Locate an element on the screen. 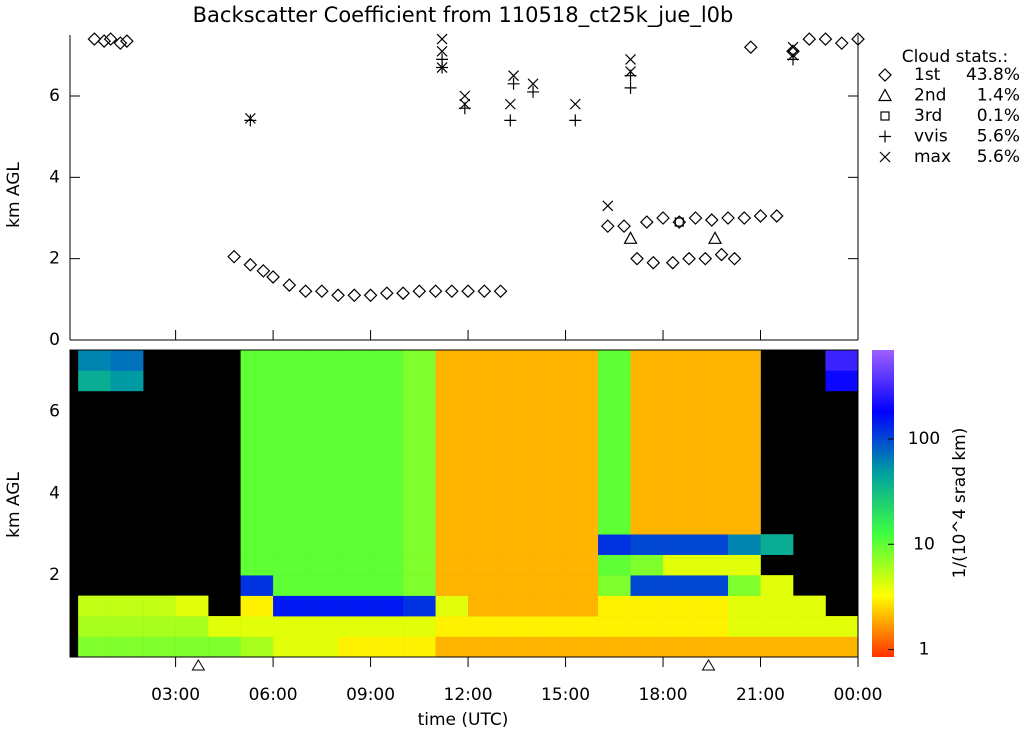 This screenshot has height=730, width=1022. x-tick-label: 00:00 is located at coordinates (858, 695).